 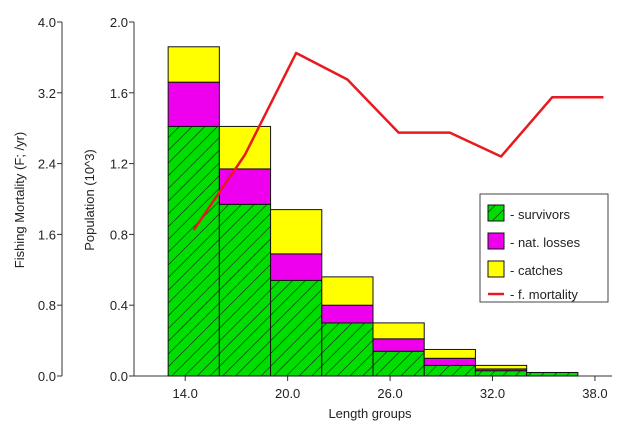 I want to click on x-tick-label: 20.0, so click(x=287, y=393).